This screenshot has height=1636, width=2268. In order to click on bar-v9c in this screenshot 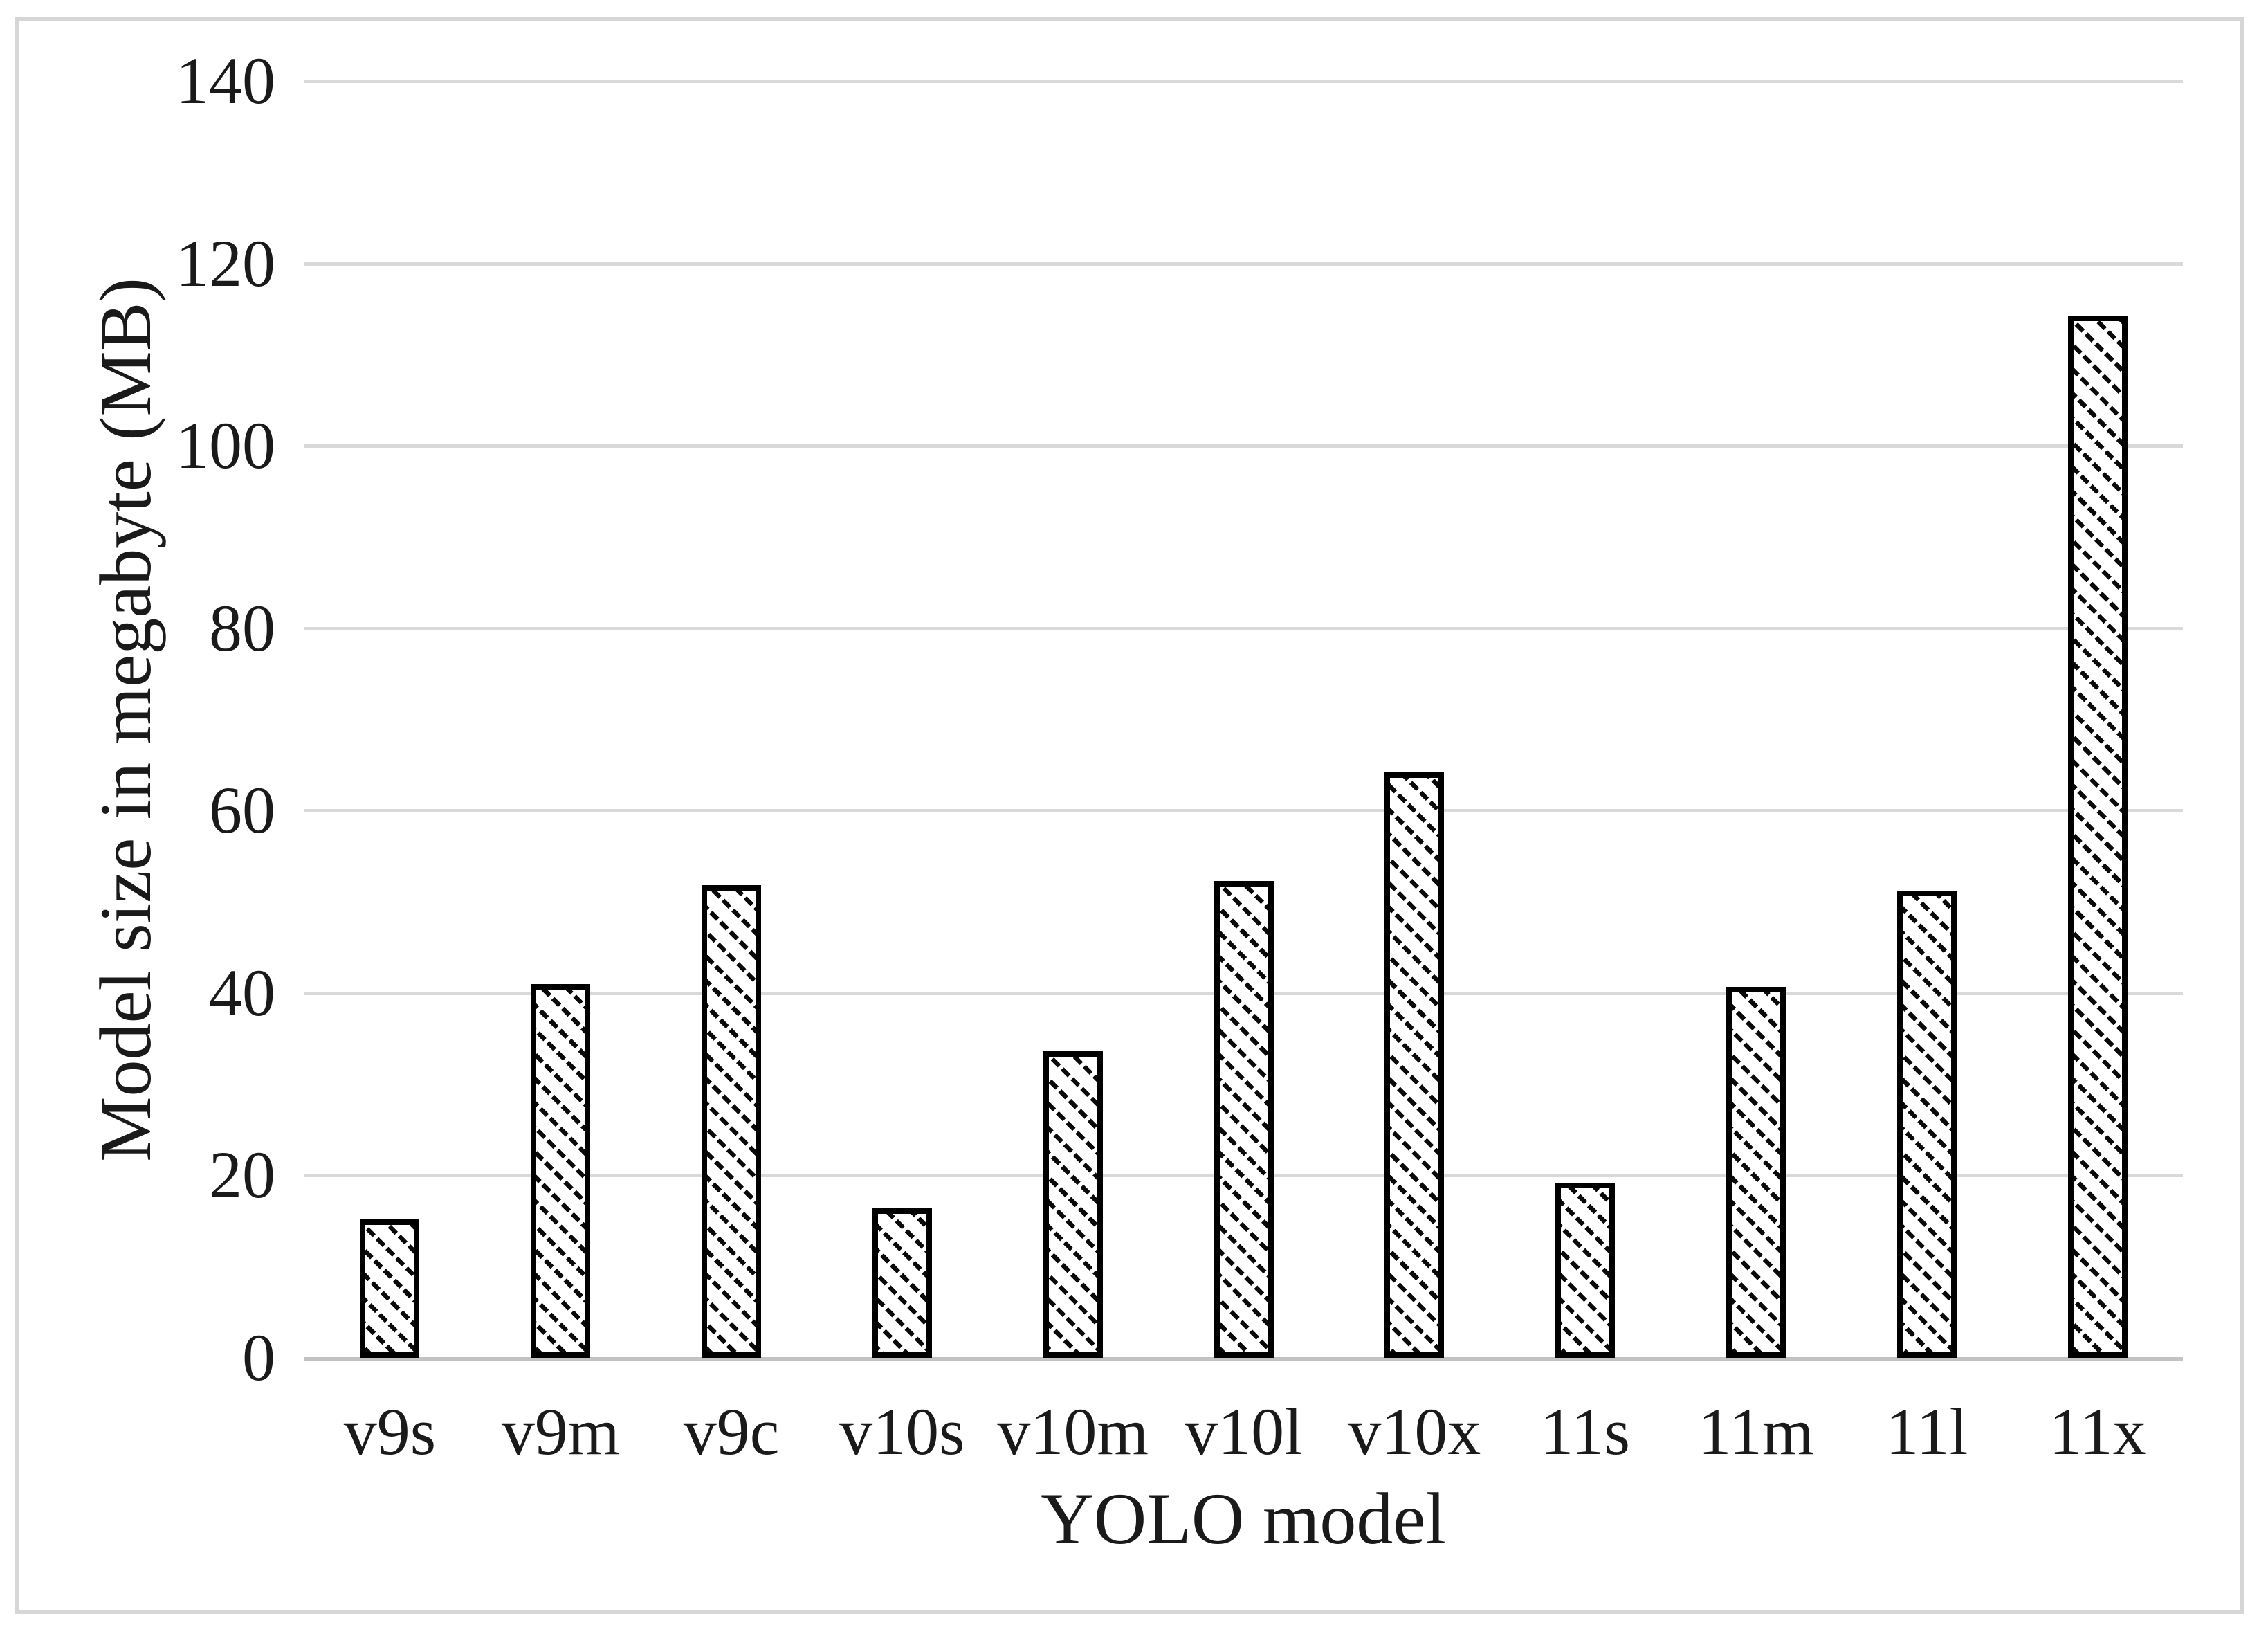, I will do `click(732, 1121)`.